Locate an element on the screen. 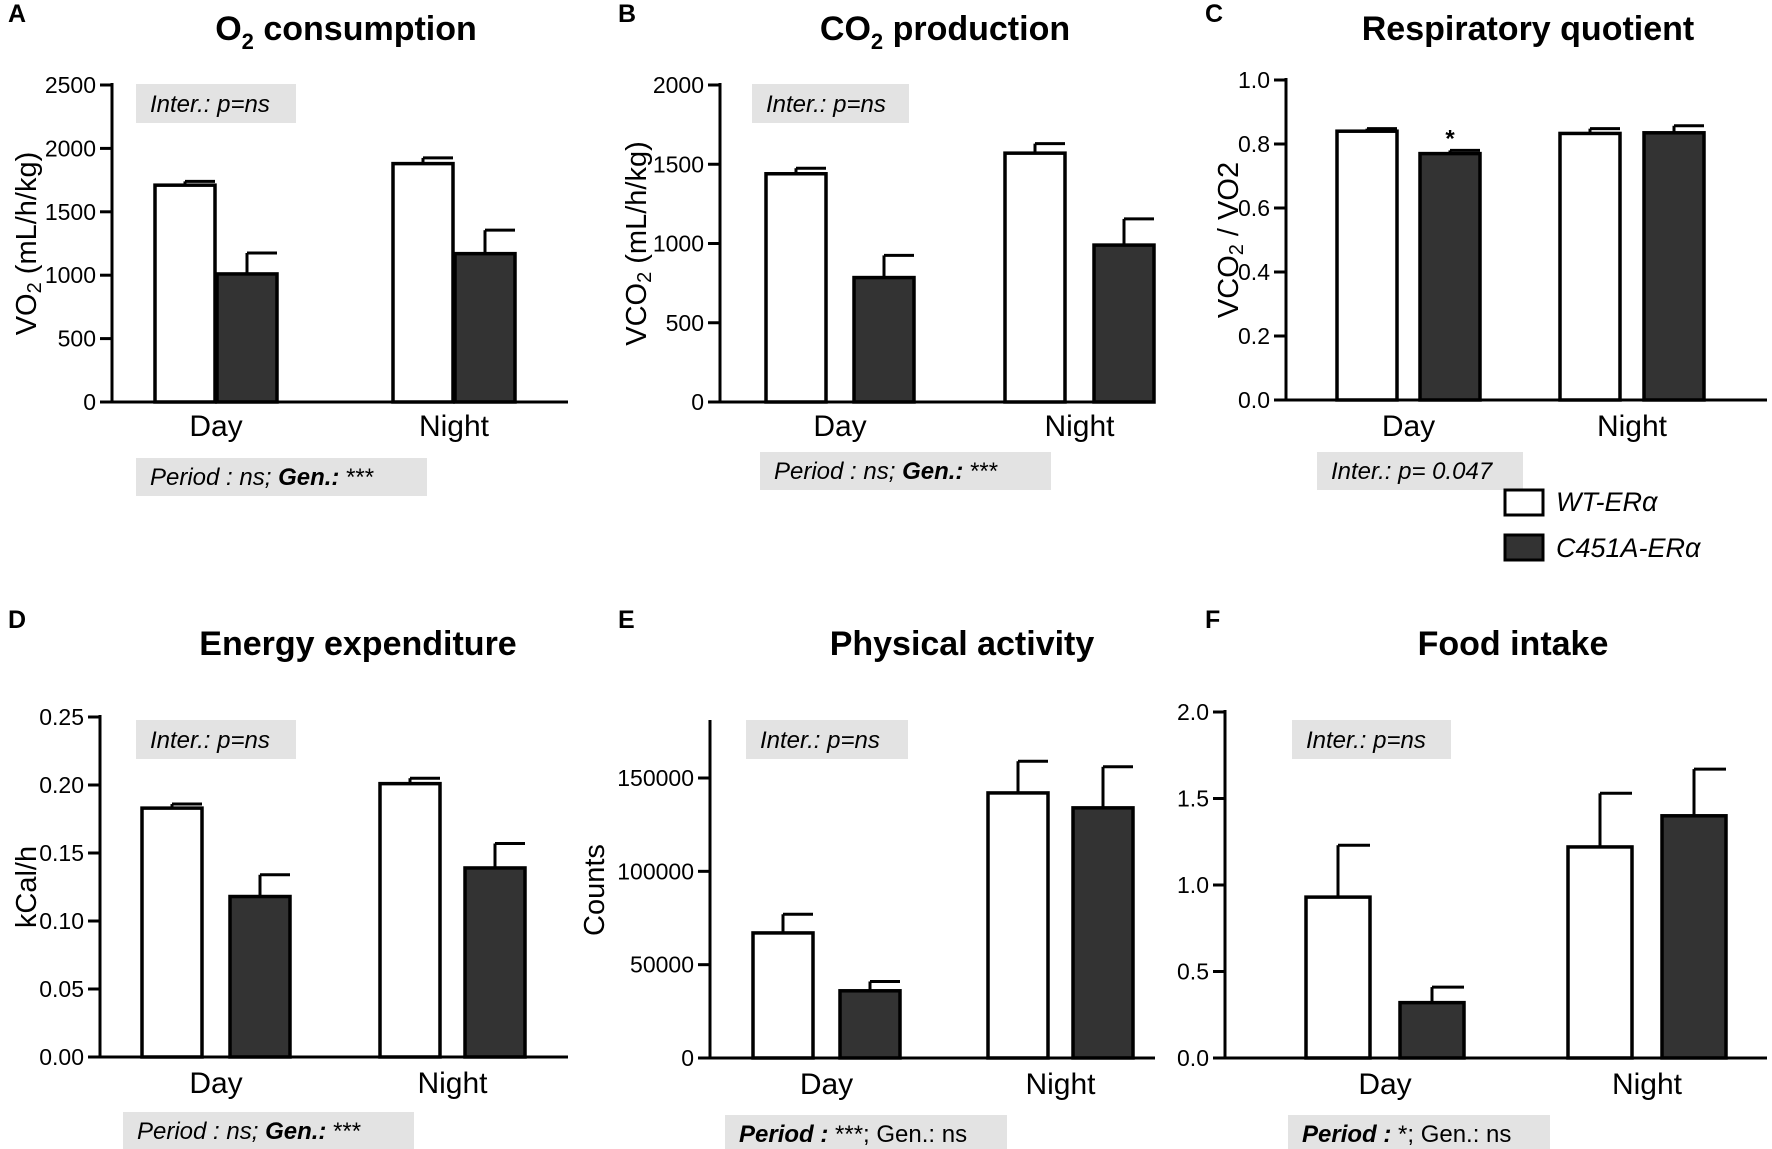  y-tick-label: 1000 is located at coordinates (70, 275).